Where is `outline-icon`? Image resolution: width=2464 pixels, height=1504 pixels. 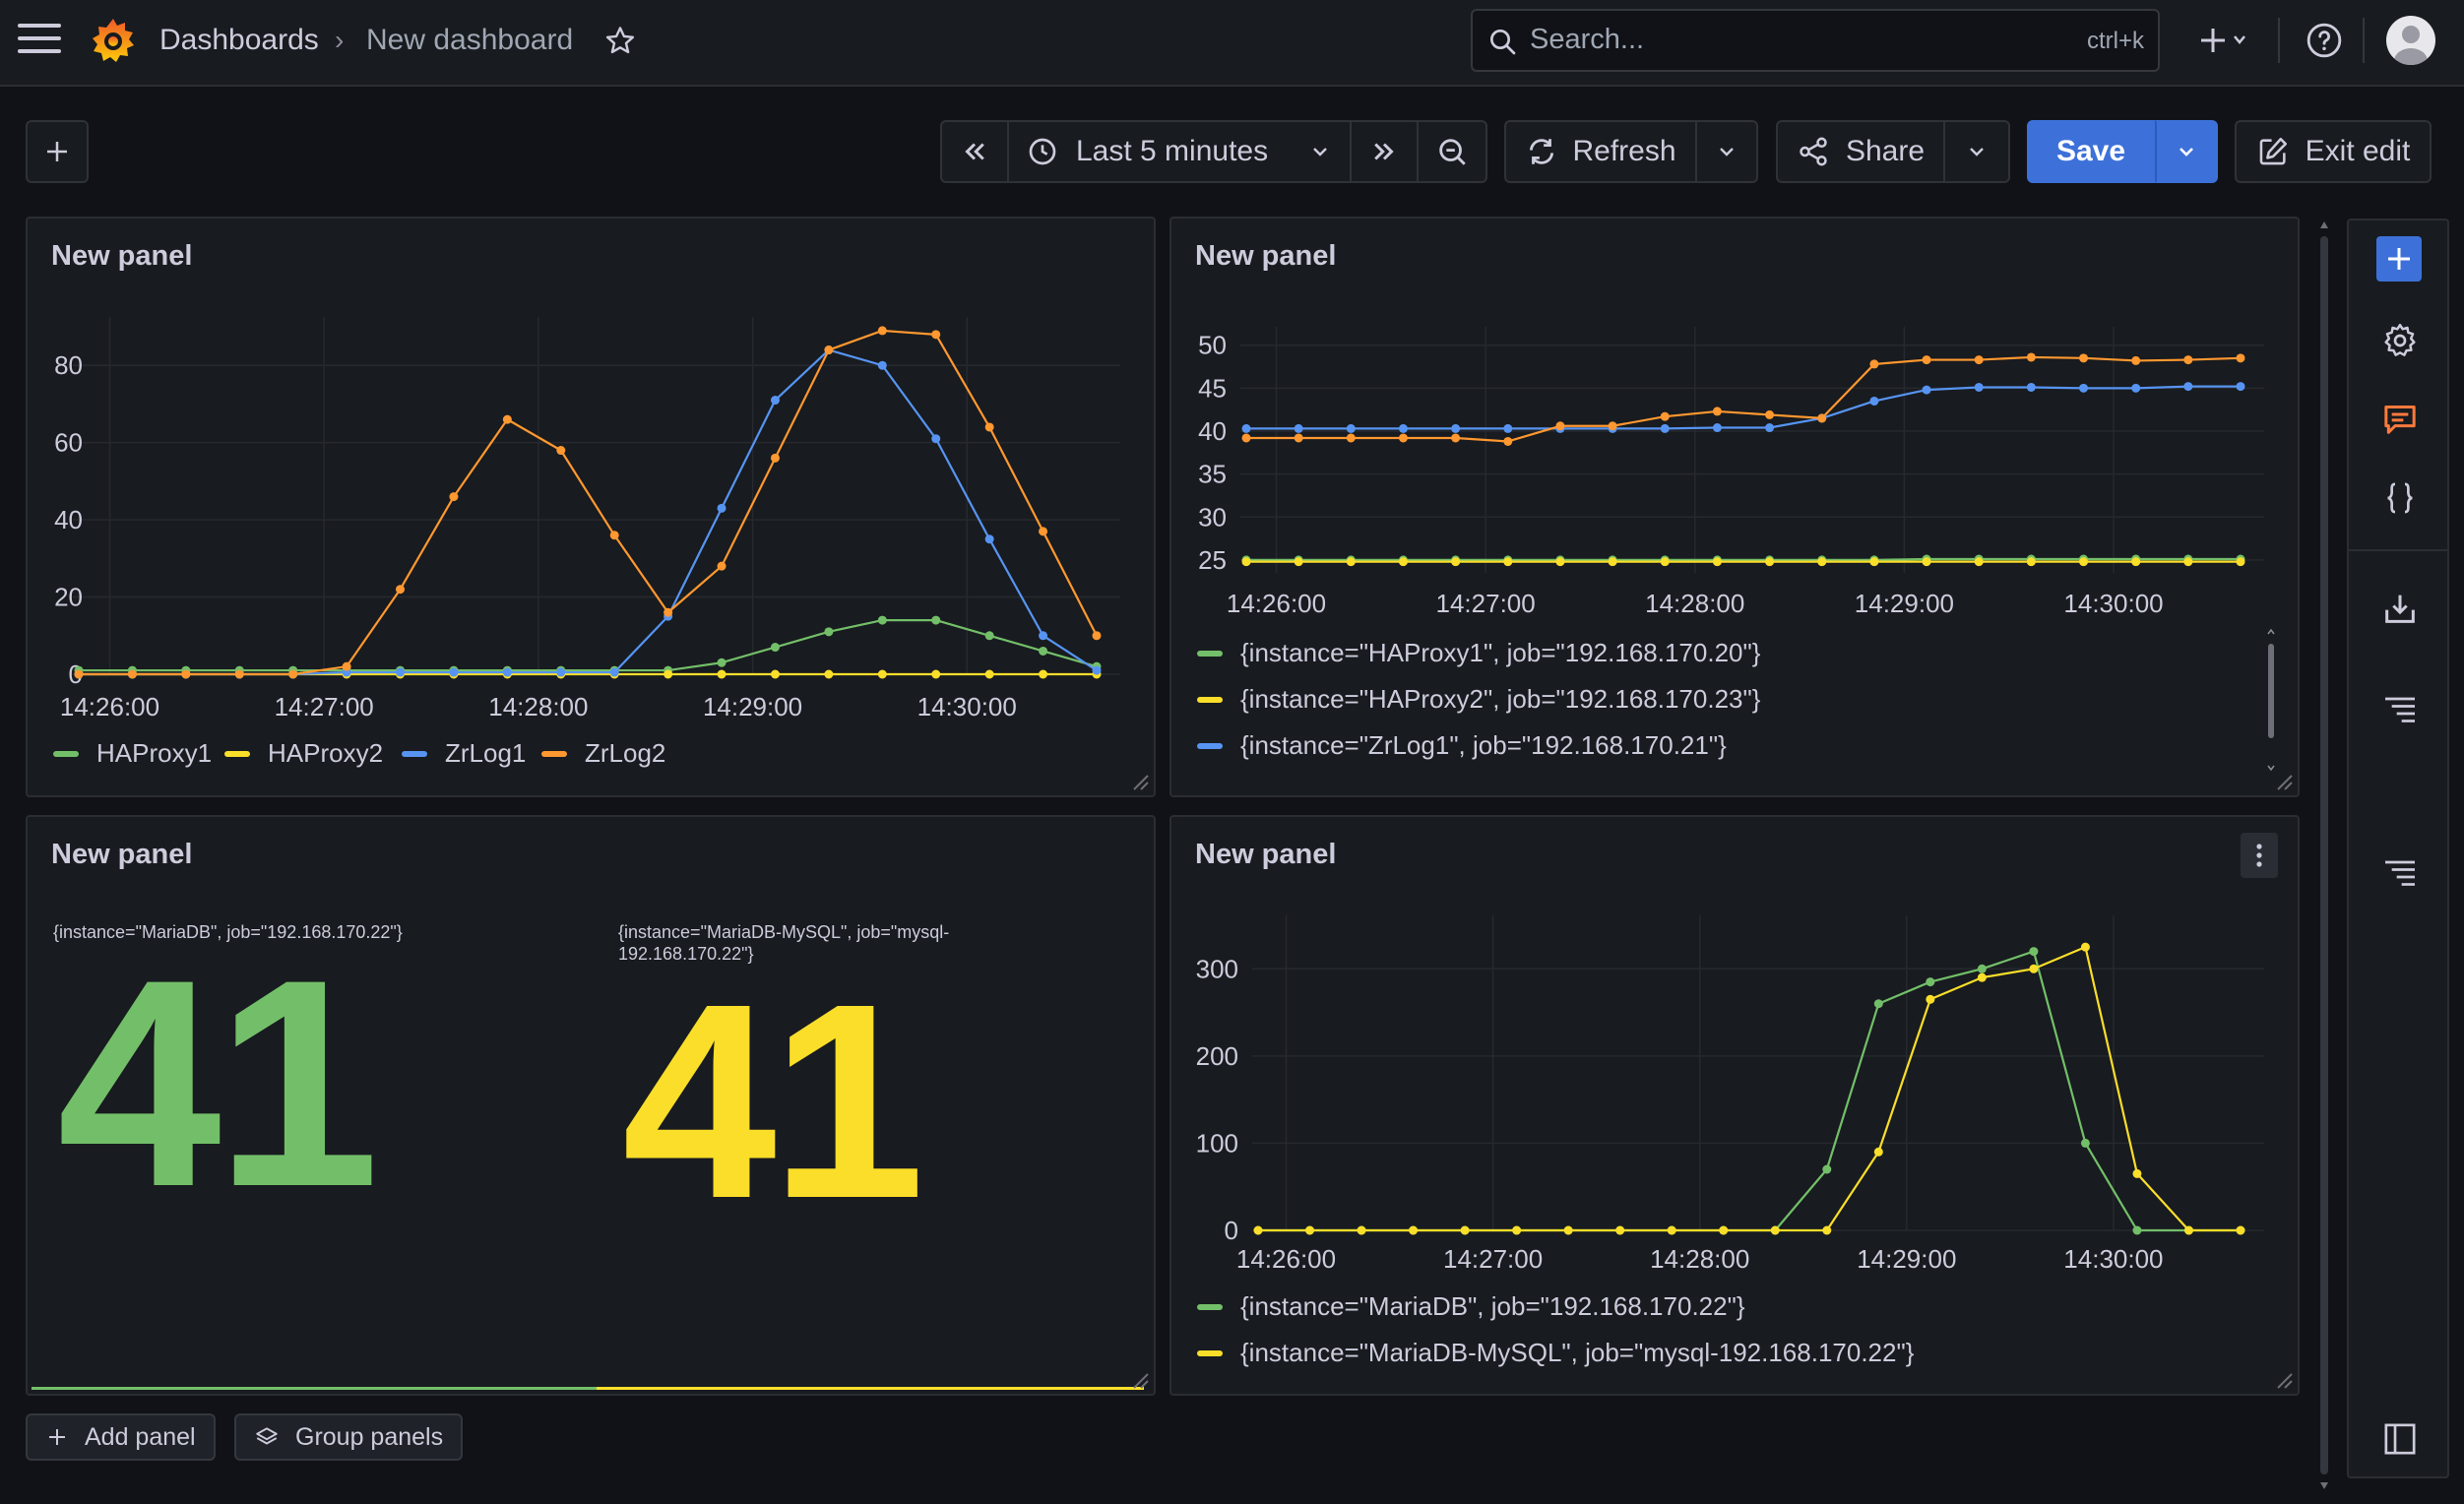
outline-icon is located at coordinates (2400, 872).